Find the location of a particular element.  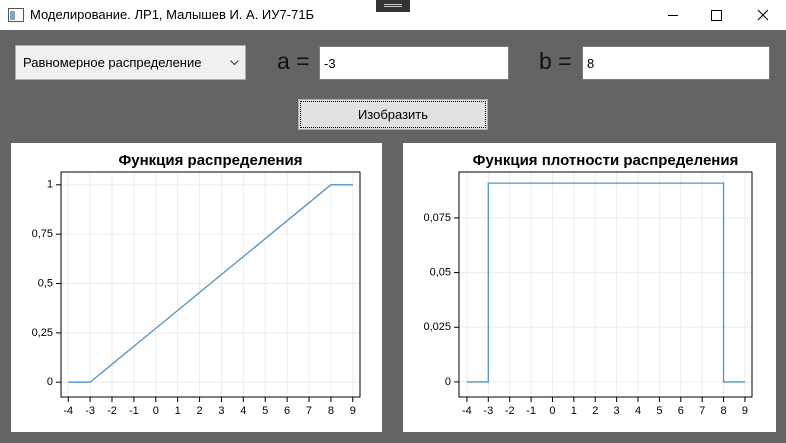

b-input: 8 is located at coordinates (676, 63).